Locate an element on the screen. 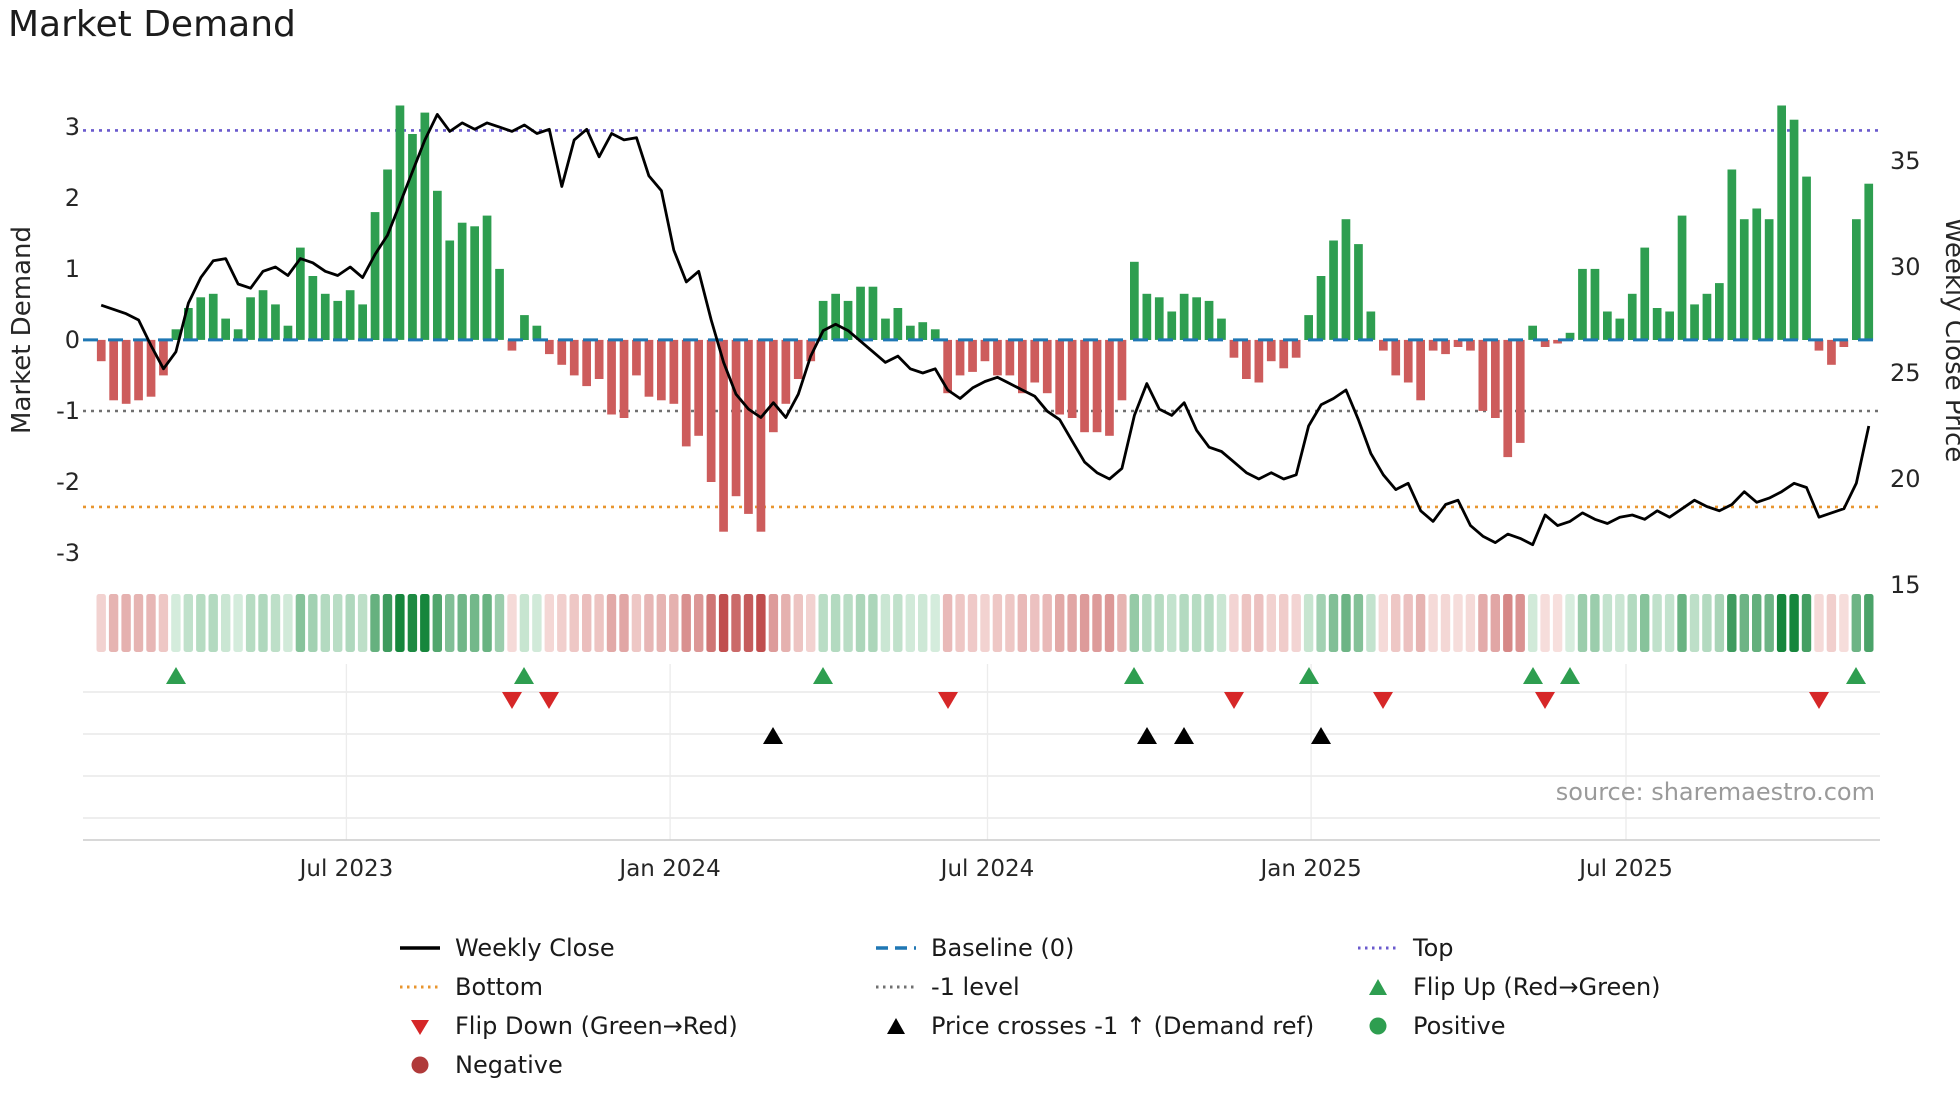 The width and height of the screenshot is (1960, 1102). x-tick-label: Jul 2023 is located at coordinates (346, 869).